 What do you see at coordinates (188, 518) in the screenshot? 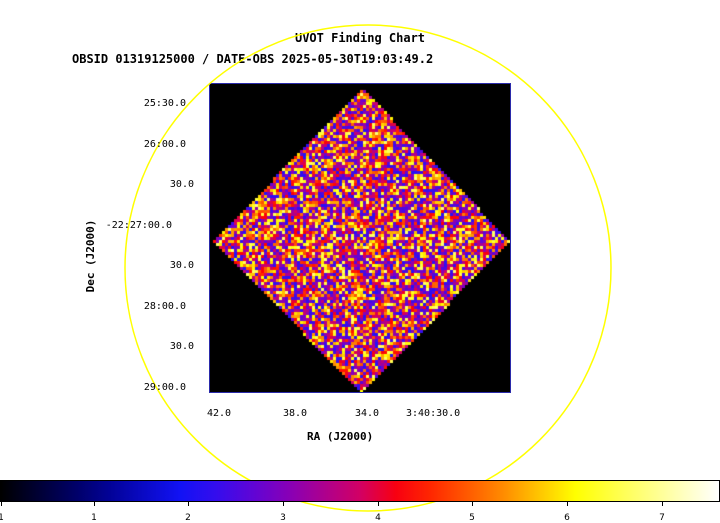
I see `colorbar-tick-label: 2` at bounding box center [188, 518].